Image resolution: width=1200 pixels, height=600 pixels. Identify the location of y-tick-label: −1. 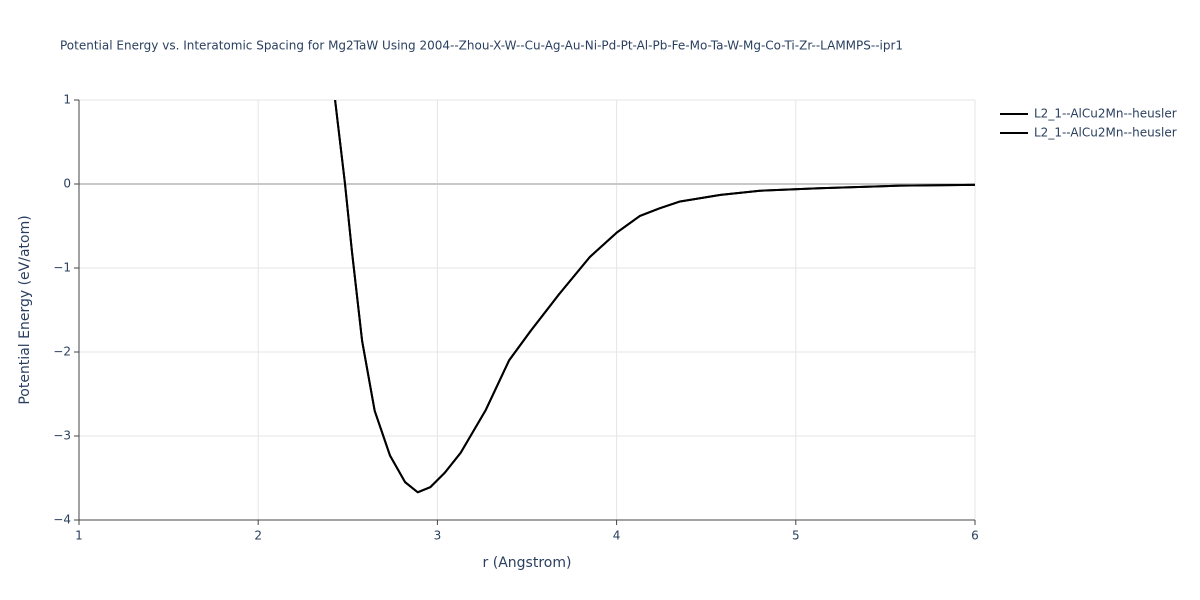
(62, 268).